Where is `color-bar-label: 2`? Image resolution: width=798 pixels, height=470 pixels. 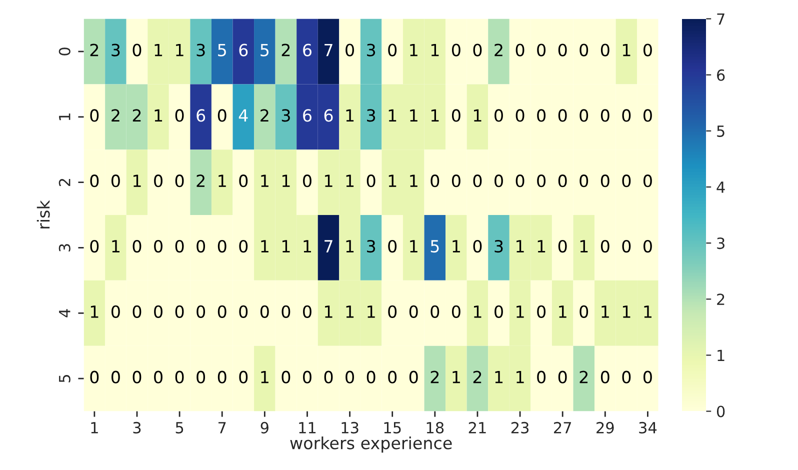 color-bar-label: 2 is located at coordinates (720, 299).